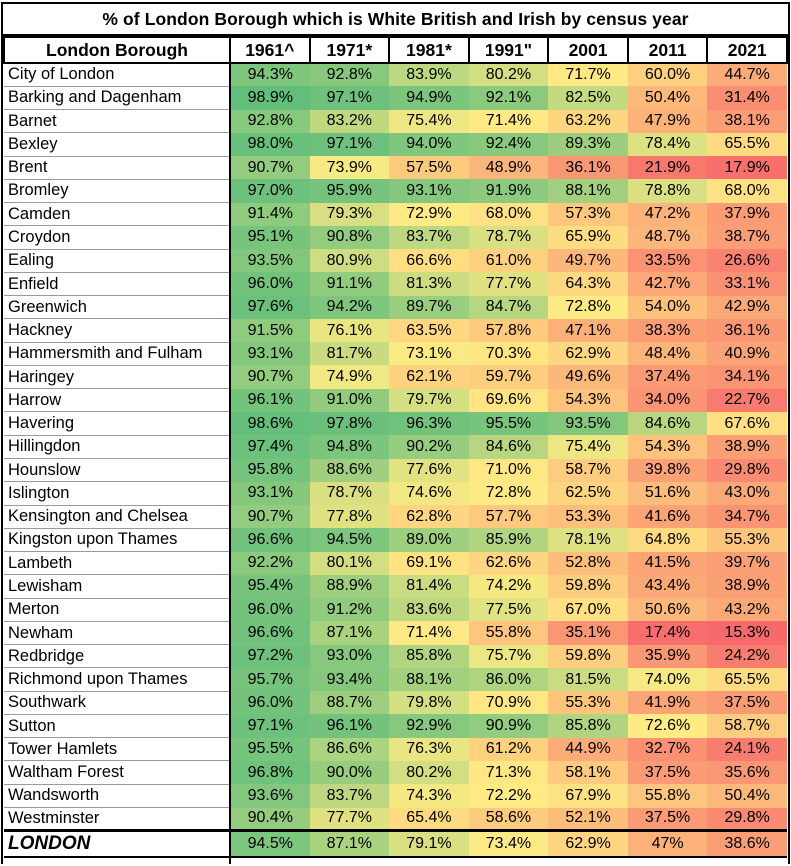 This screenshot has height=866, width=791. Describe the element at coordinates (429, 237) in the screenshot. I see `value-cell: 83.7%` at that location.